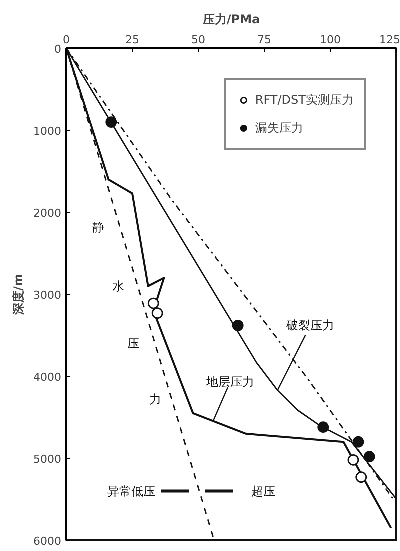  What do you see at coordinates (66, 40) in the screenshot?
I see `x-tick-label: 0` at bounding box center [66, 40].